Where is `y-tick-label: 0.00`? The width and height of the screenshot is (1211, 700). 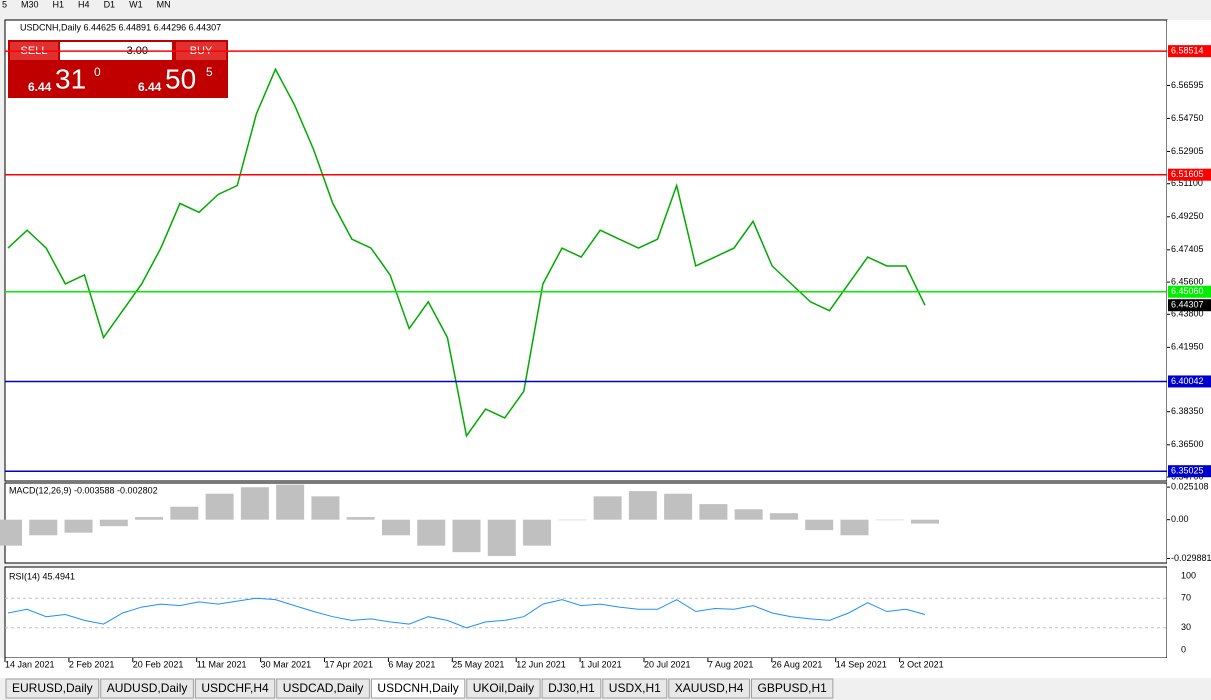
y-tick-label: 0.00 is located at coordinates (1180, 519).